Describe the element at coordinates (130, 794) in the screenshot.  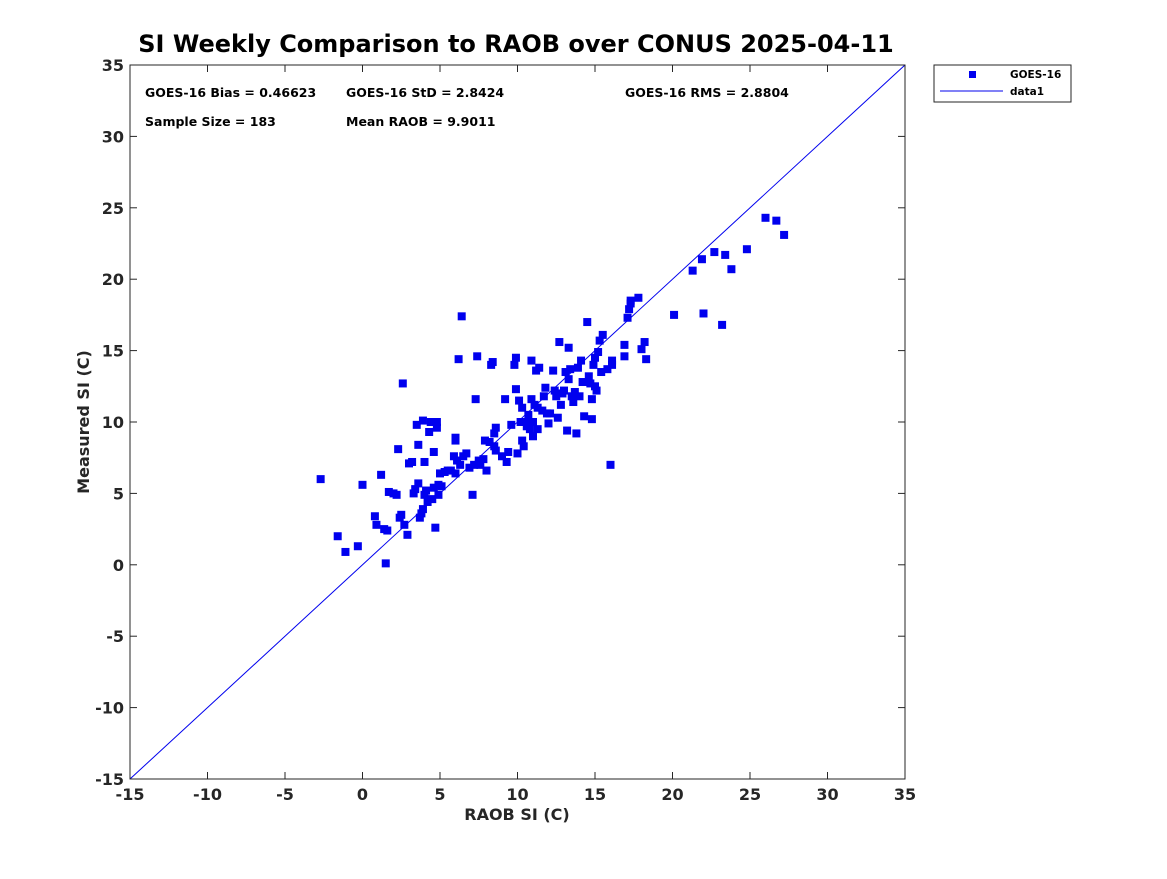
I see `x-tick-label: -15` at that location.